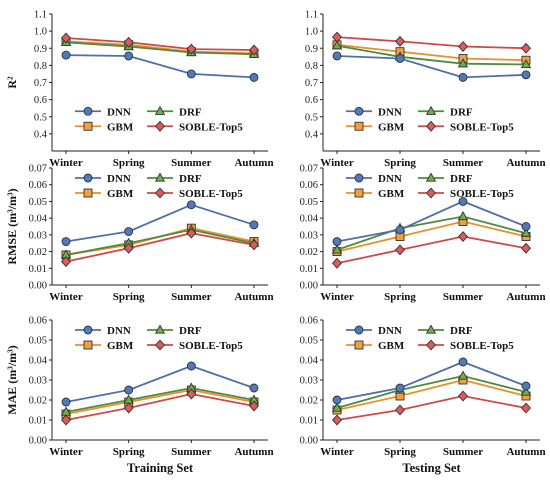 The height and width of the screenshot is (480, 550). What do you see at coordinates (160, 384) in the screenshot?
I see `series-line-dnn` at bounding box center [160, 384].